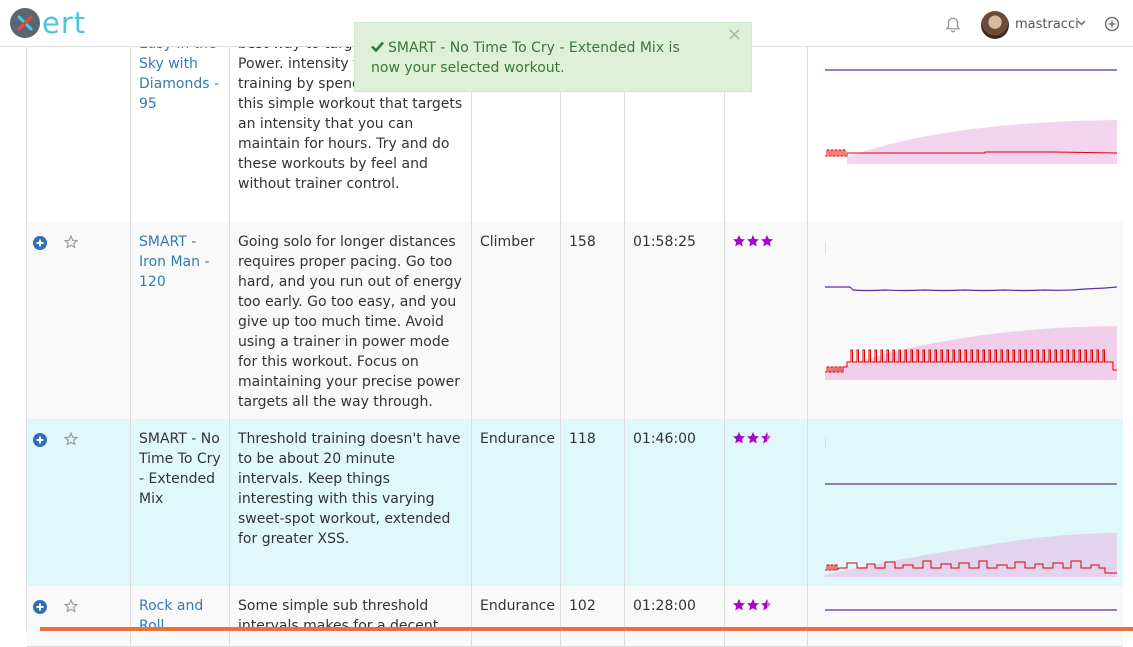 This screenshot has width=1133, height=647. I want to click on workout-duration: 01:28:00, so click(664, 606).